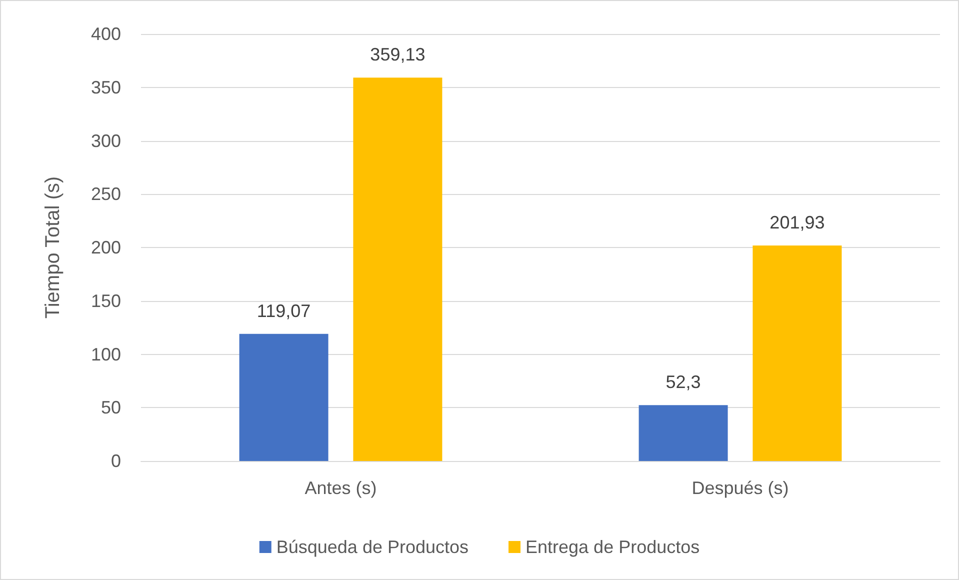  I want to click on y-tick-label: 150, so click(105, 300).